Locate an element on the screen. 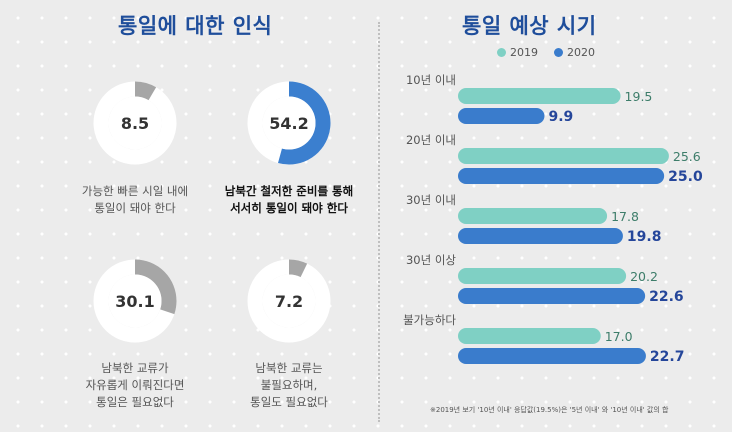  data-label-2020-0: 9.9 is located at coordinates (560, 117).